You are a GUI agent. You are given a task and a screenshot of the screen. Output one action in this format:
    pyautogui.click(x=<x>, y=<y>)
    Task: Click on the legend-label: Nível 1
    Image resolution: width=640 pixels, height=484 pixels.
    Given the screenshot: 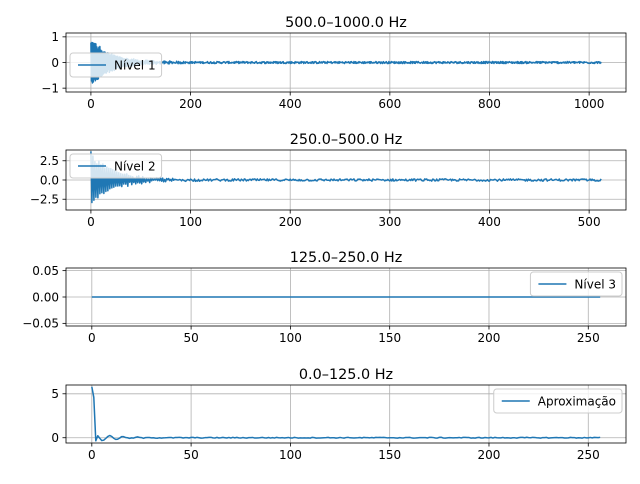 What is the action you would take?
    pyautogui.click(x=135, y=65)
    